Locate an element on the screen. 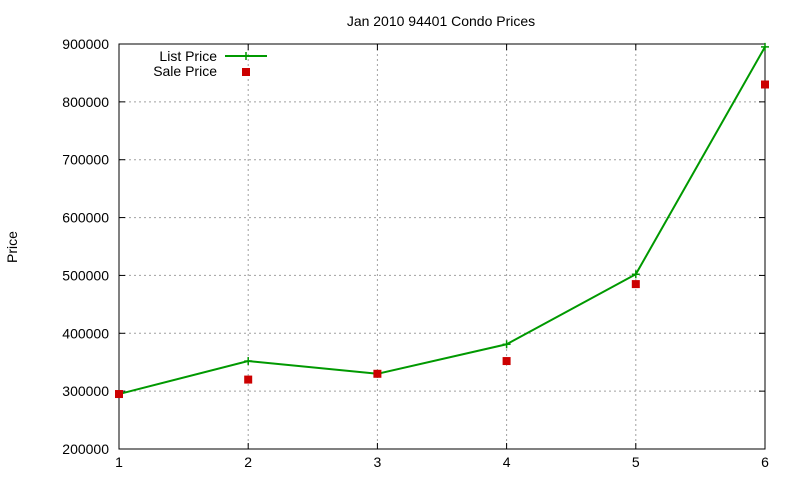 This screenshot has width=800, height=480. x-tick-label: 3 is located at coordinates (378, 462).